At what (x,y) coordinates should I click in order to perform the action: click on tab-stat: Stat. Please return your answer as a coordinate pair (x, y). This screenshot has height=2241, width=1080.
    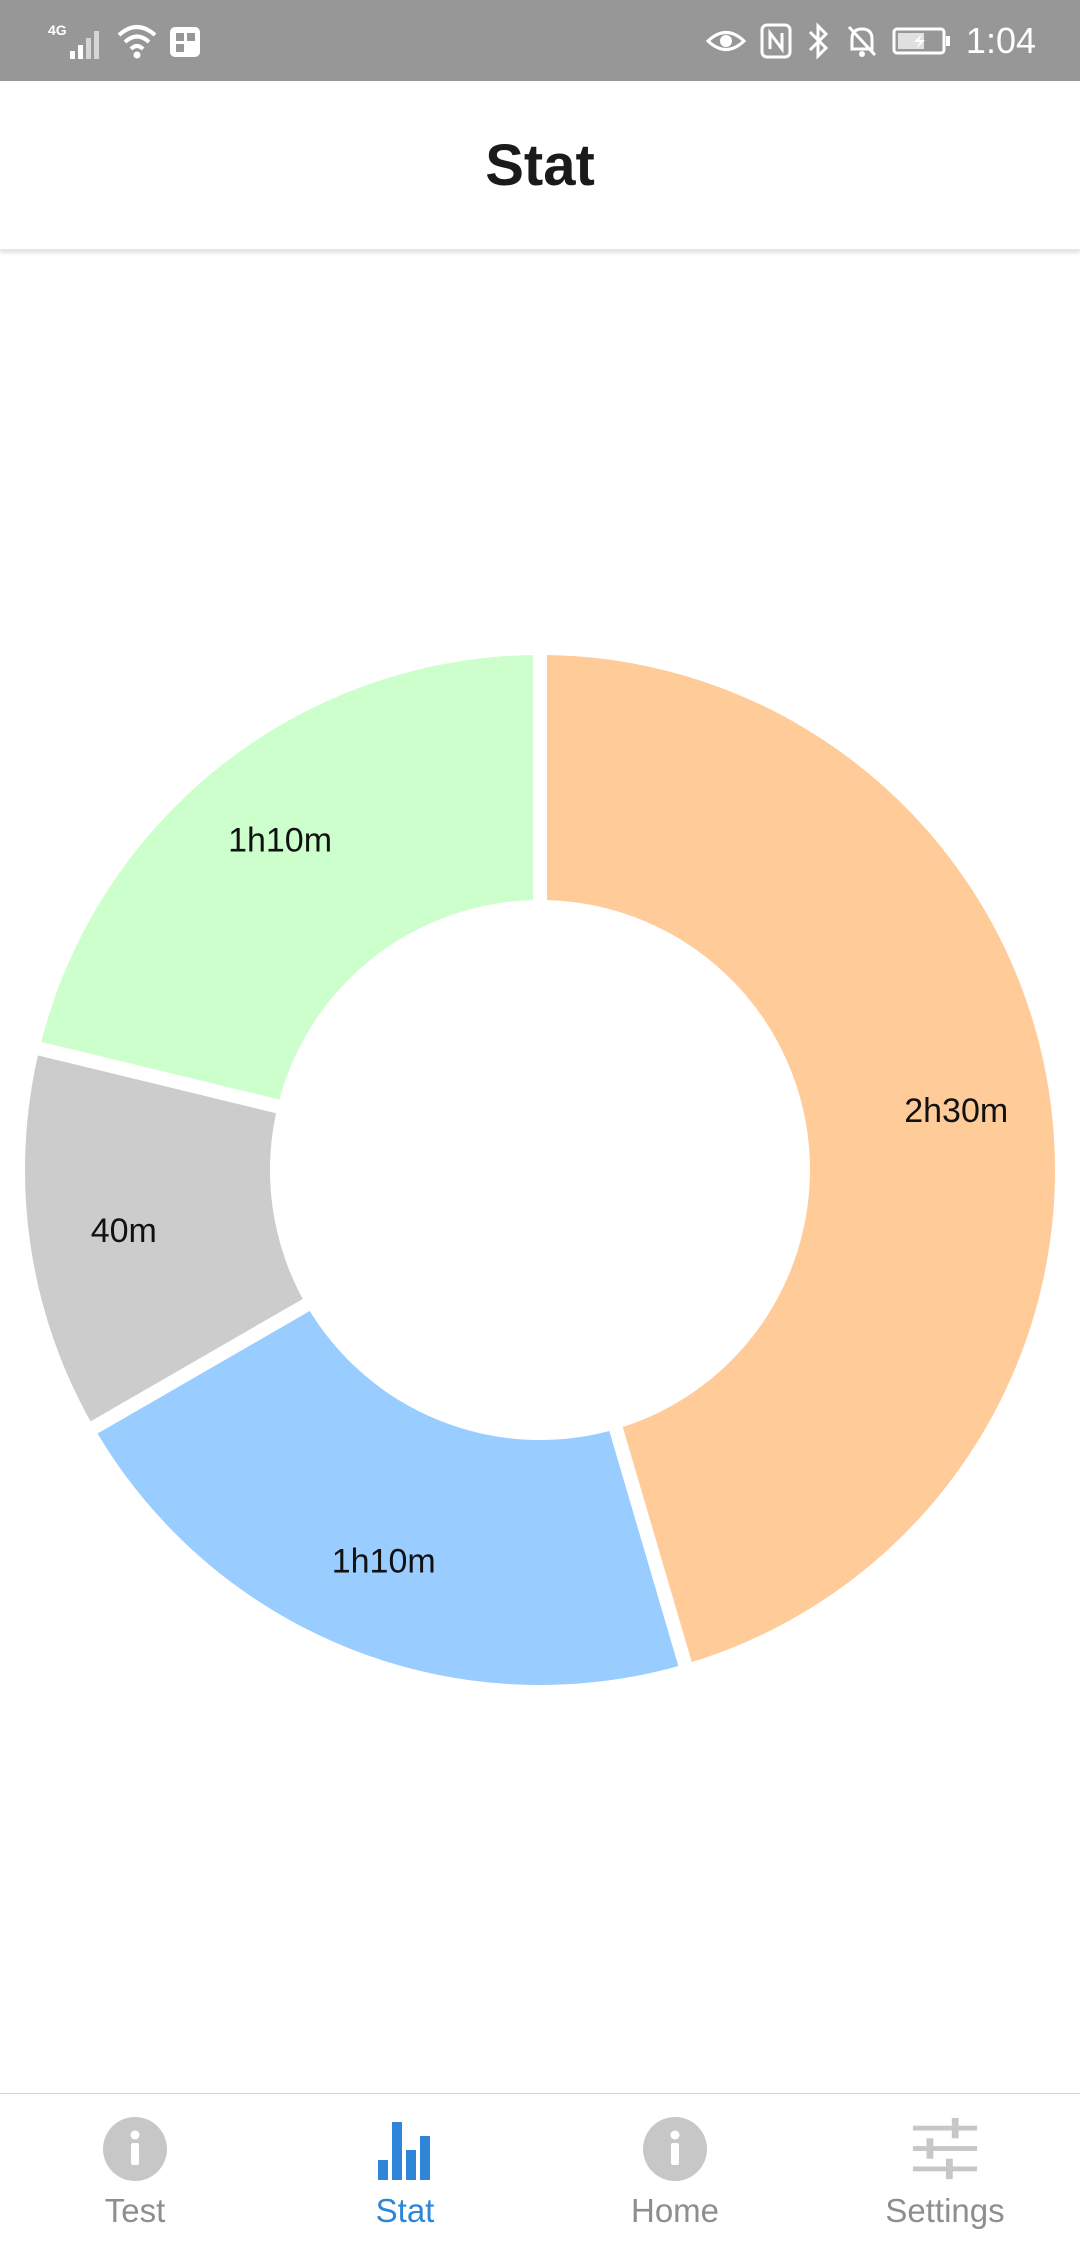
    Looking at the image, I should click on (405, 2167).